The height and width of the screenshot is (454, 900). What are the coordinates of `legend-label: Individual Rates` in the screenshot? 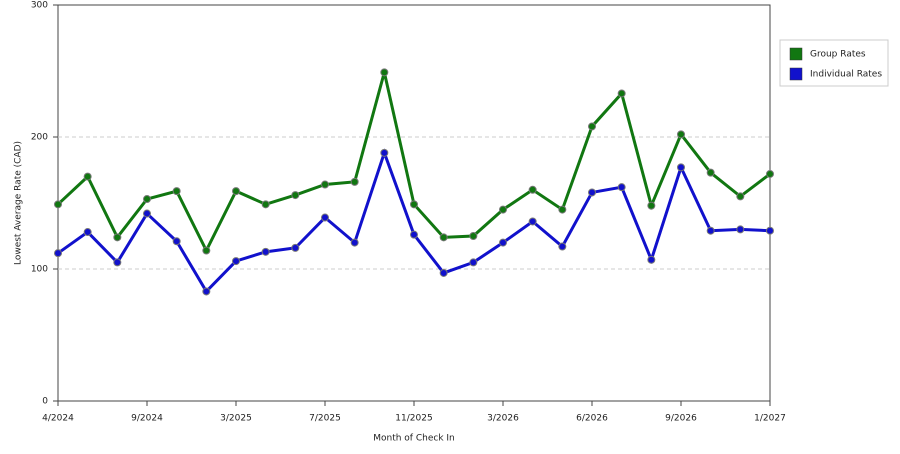 It's located at (846, 75).